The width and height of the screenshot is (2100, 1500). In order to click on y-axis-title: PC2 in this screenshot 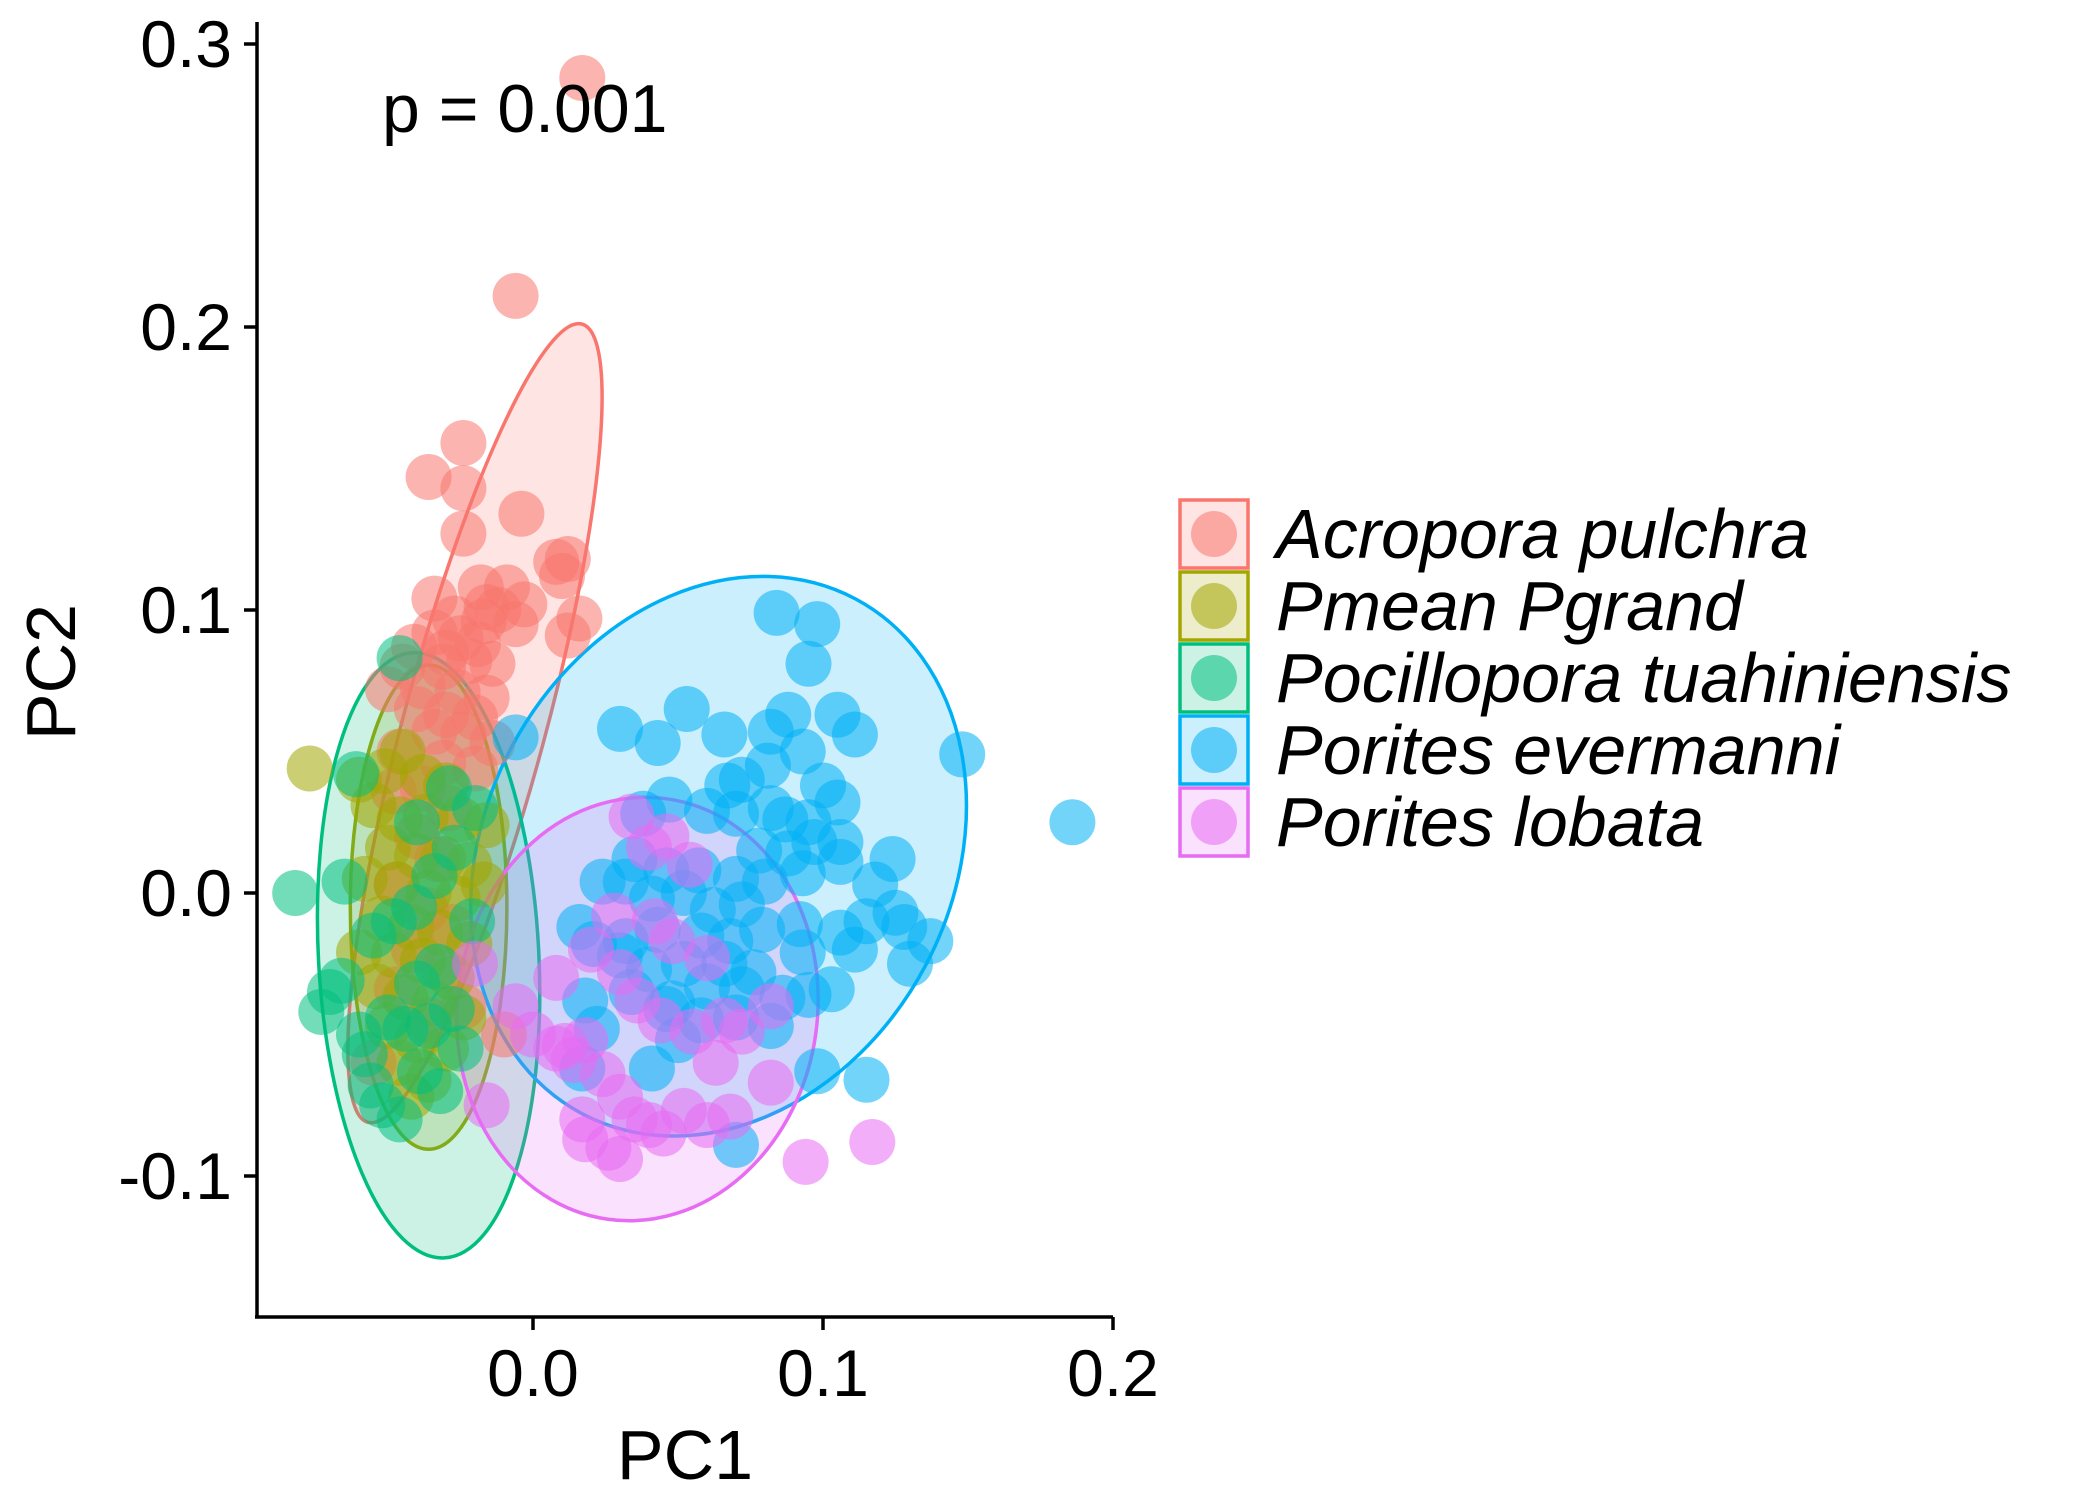, I will do `click(51, 672)`.